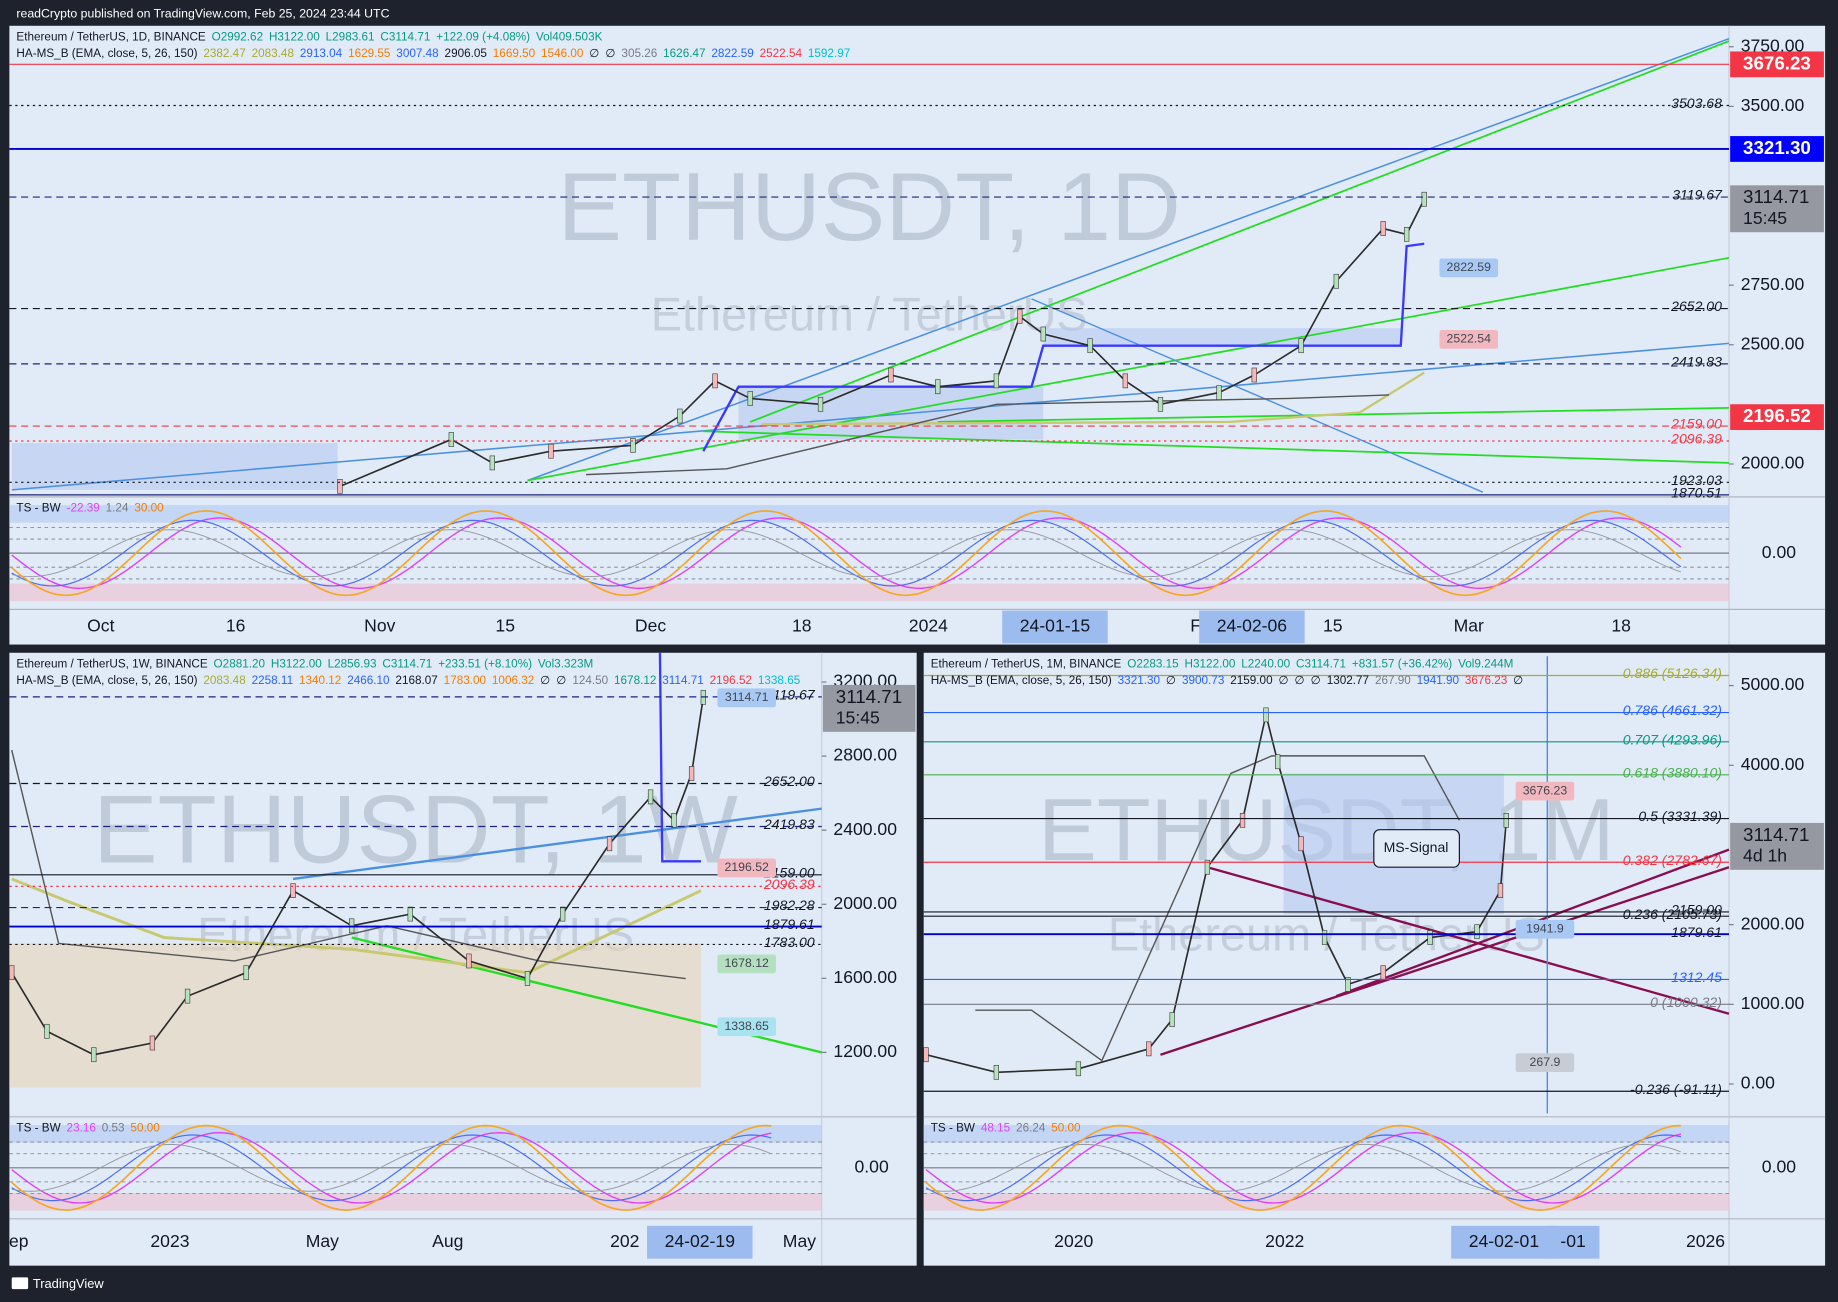  Describe the element at coordinates (1066, 1128) in the screenshot. I see `osc-legend-item: 50.00` at that location.